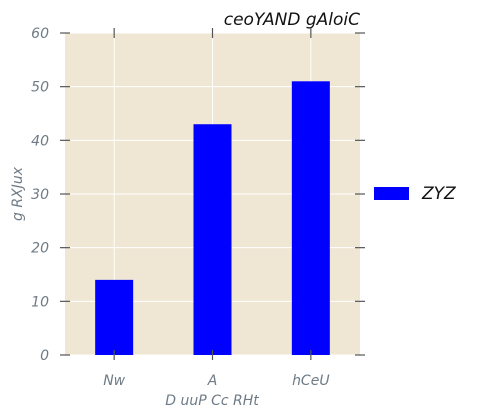 The width and height of the screenshot is (490, 420). Describe the element at coordinates (114, 381) in the screenshot. I see `x-tick-label: Nw` at that location.